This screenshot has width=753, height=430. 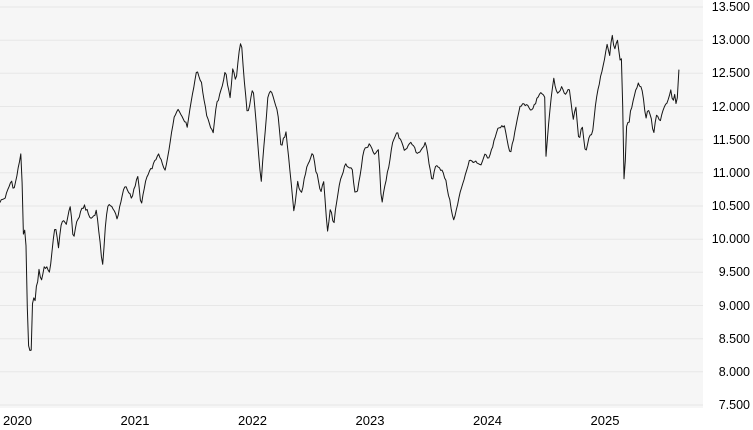 What do you see at coordinates (734, 272) in the screenshot?
I see `y-axis-label: 9.500` at bounding box center [734, 272].